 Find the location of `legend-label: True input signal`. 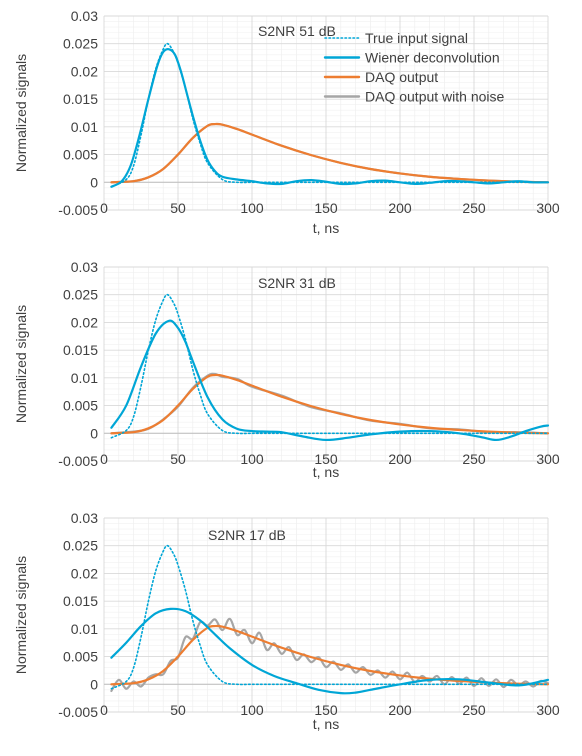

legend-label: True input signal is located at coordinates (416, 38).